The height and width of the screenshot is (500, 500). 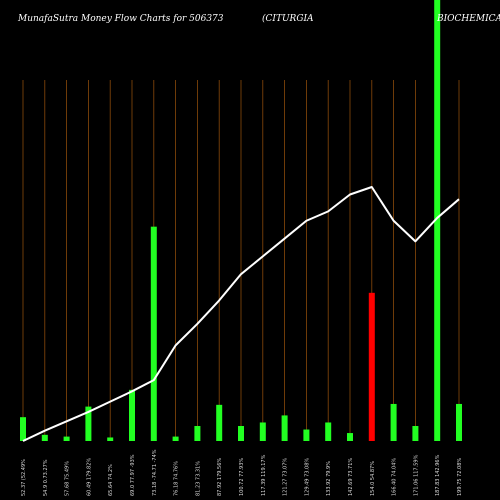 I want to click on x-tick-label: 154.0 54.87%, so click(x=373, y=478).